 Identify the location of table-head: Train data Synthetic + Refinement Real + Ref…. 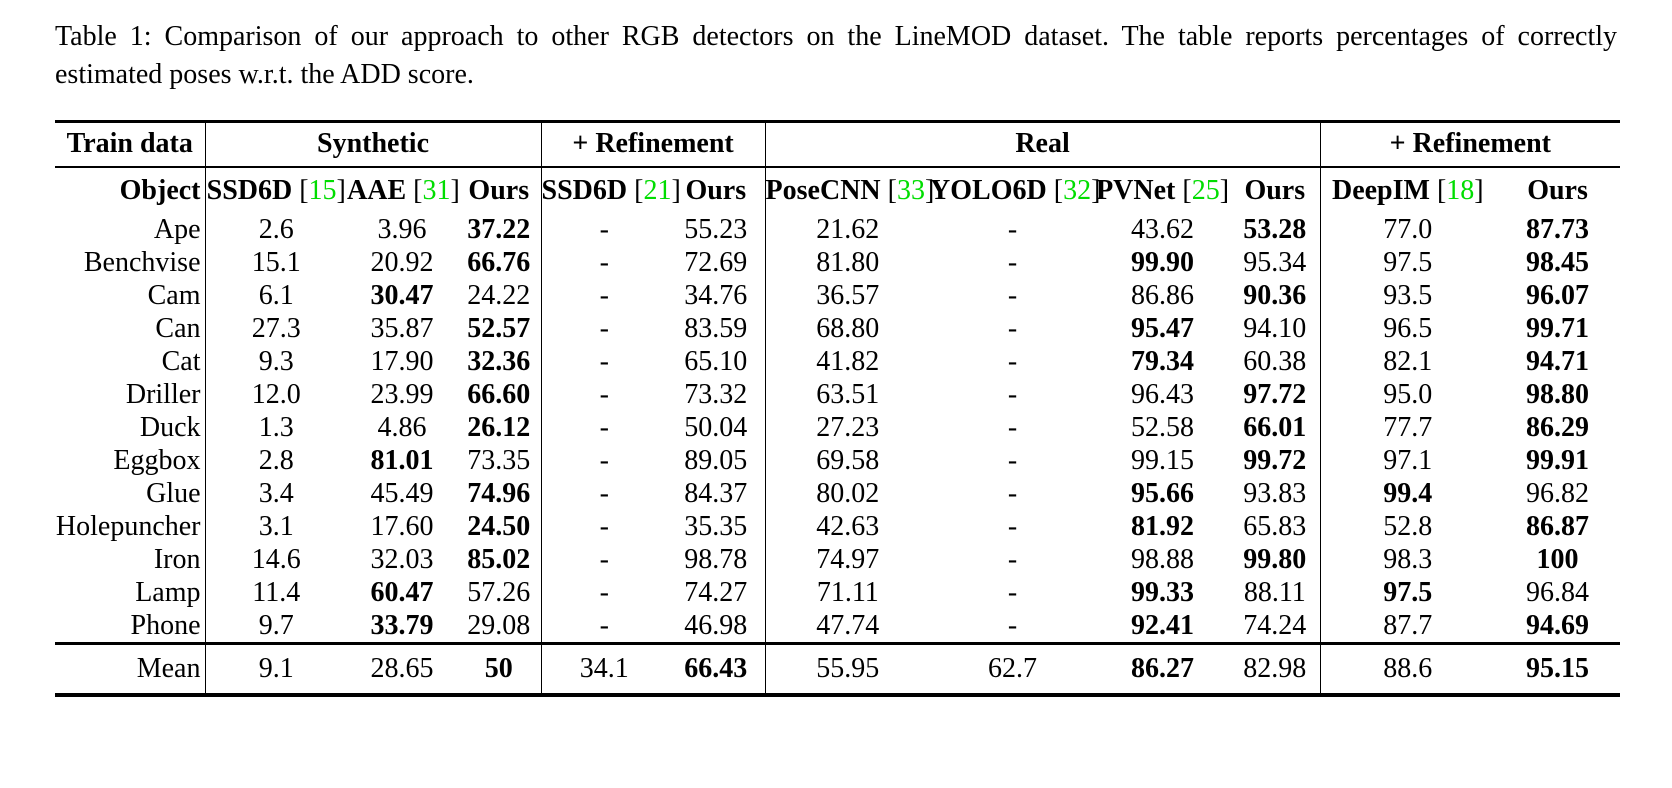
(838, 167).